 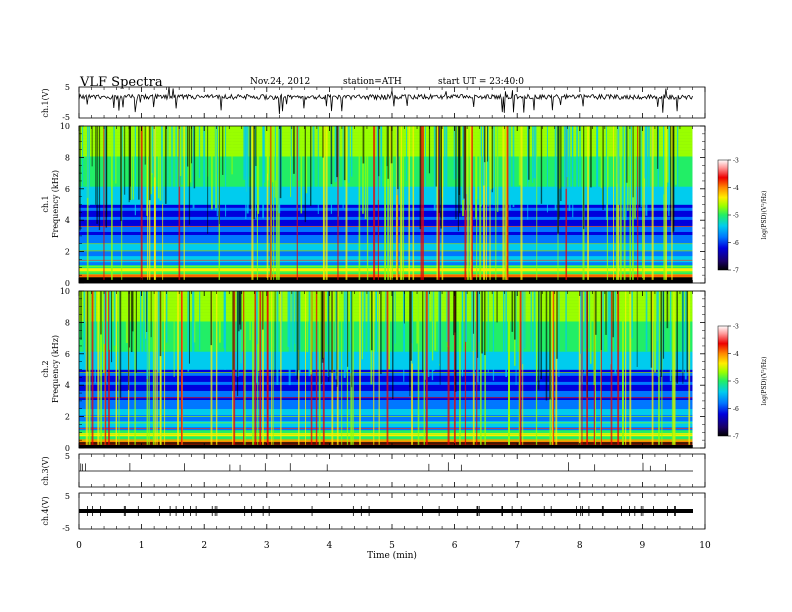 I want to click on ch3-tick-5: 5, so click(x=67, y=456).